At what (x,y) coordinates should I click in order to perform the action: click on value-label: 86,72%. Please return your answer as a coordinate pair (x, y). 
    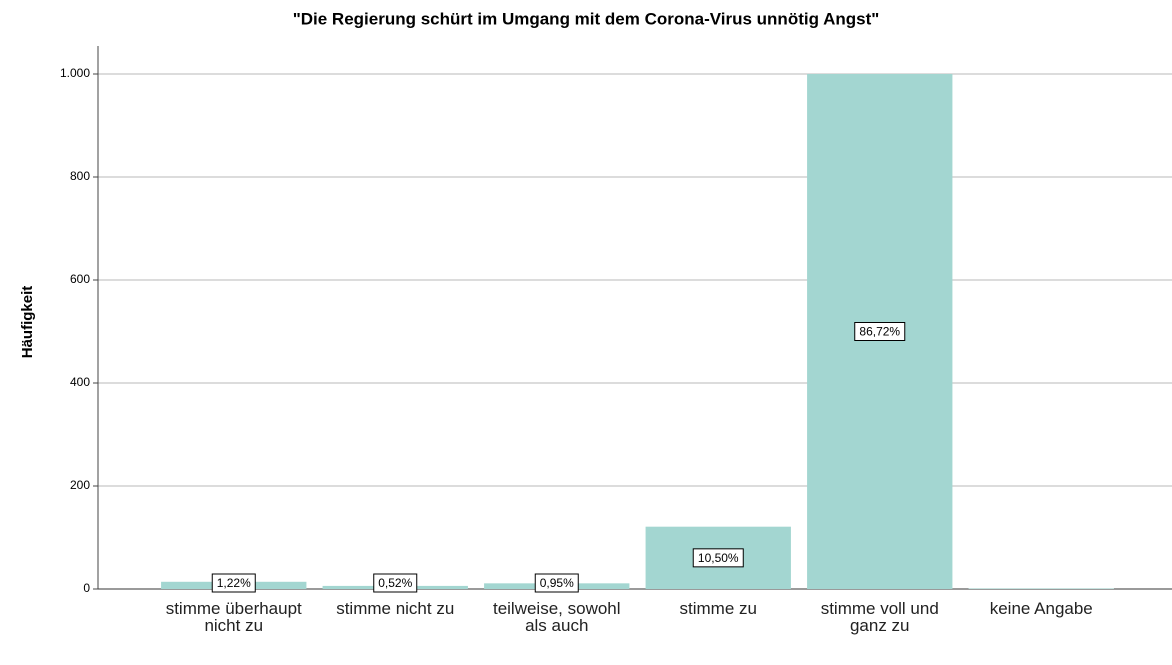
    Looking at the image, I should click on (879, 332).